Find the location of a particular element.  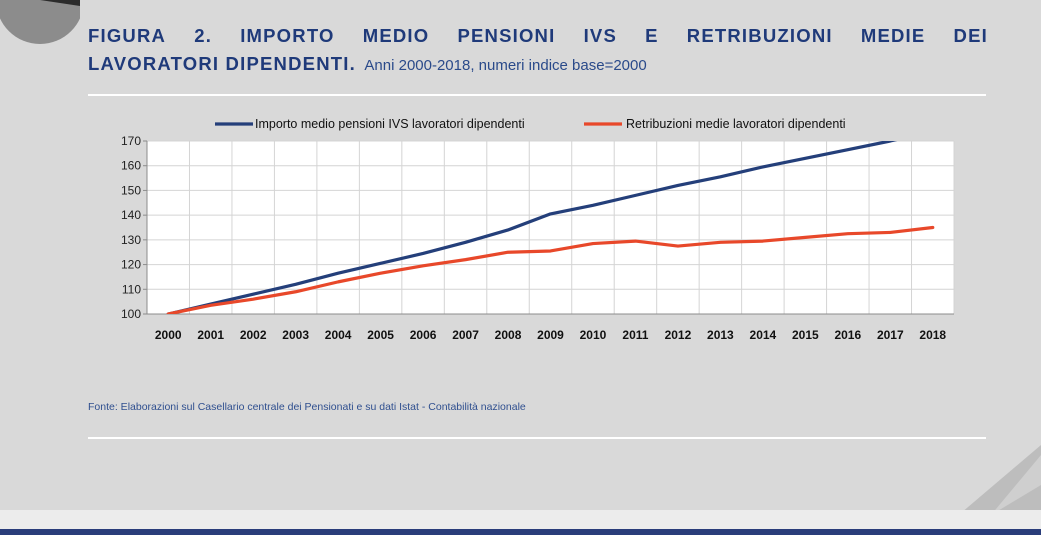

x-tick-label: 2010 is located at coordinates (593, 335).